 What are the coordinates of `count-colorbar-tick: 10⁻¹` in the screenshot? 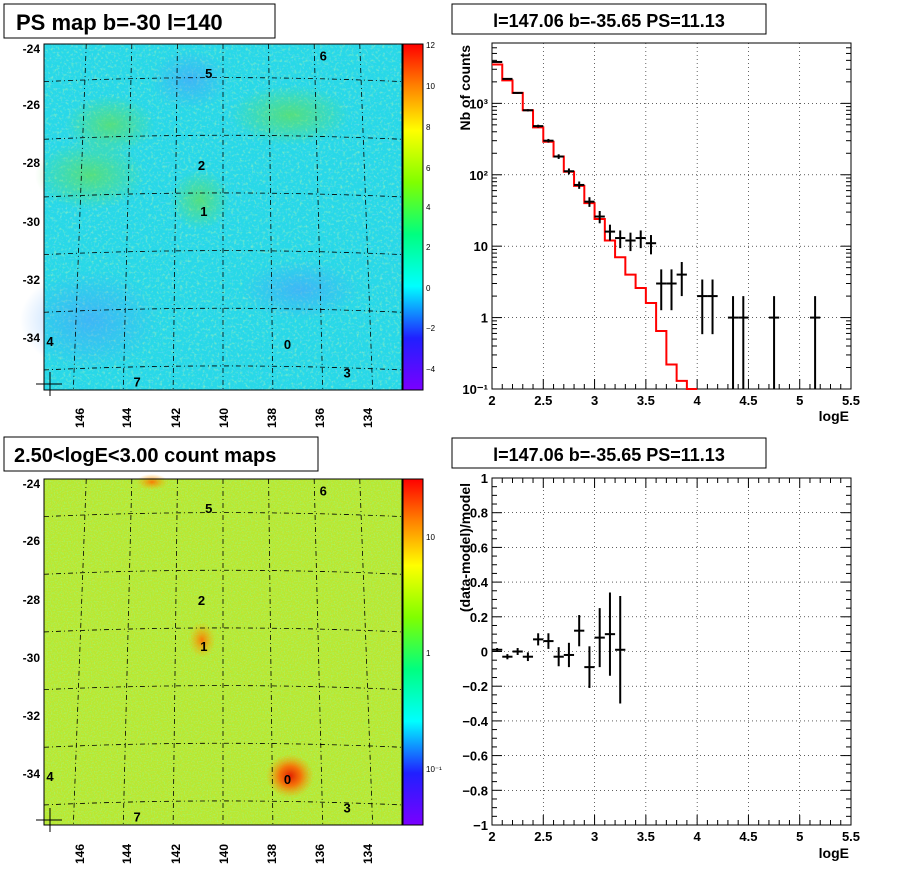 It's located at (434, 769).